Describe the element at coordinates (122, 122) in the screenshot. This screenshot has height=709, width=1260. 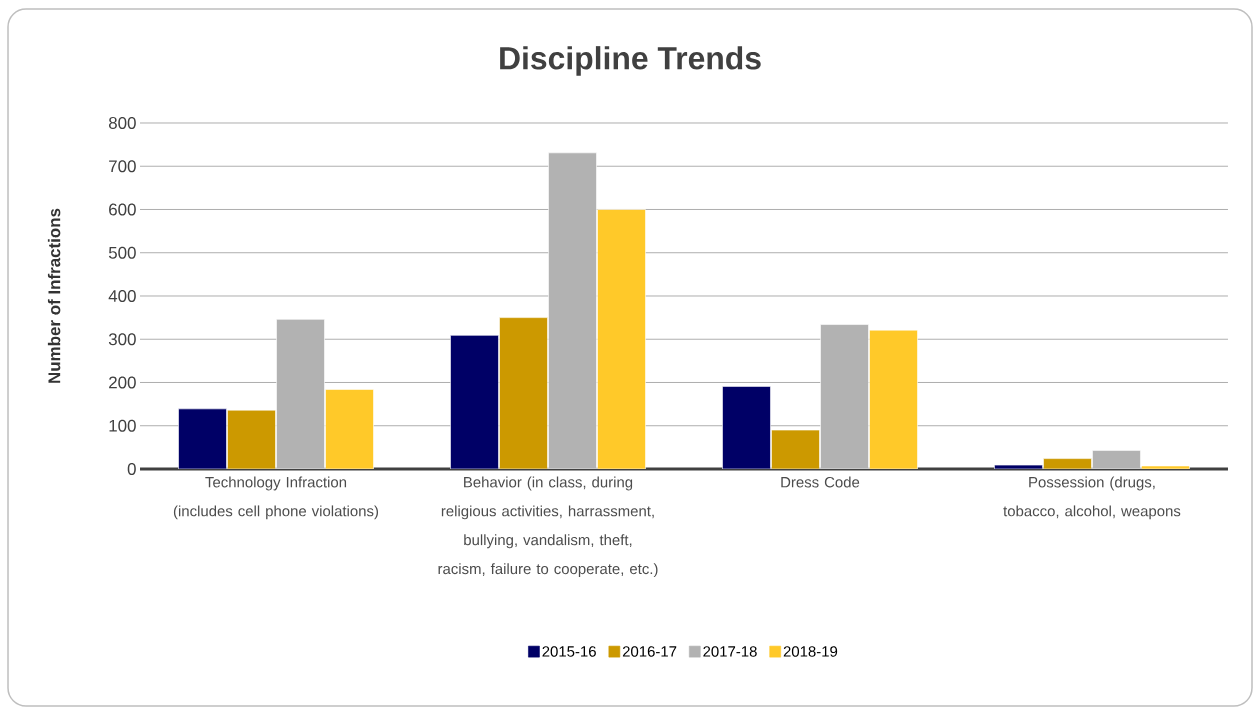
I see `y-tick-label: 800` at that location.